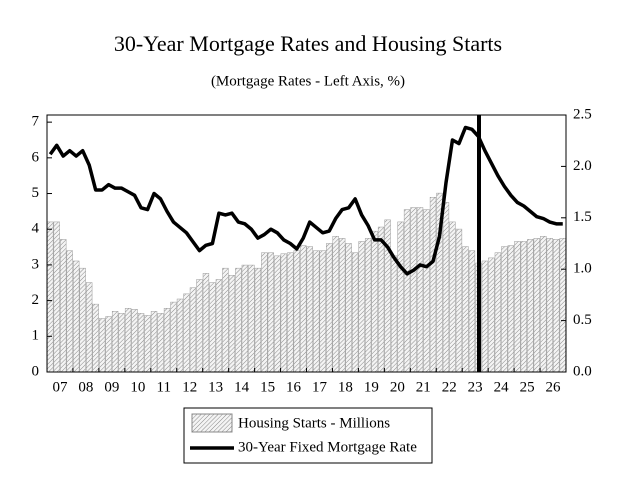 The height and width of the screenshot is (492, 629). What do you see at coordinates (36, 229) in the screenshot?
I see `y-tick-label: 4` at bounding box center [36, 229].